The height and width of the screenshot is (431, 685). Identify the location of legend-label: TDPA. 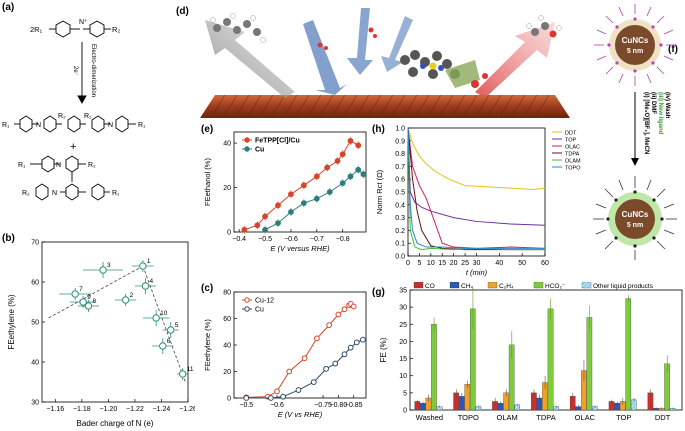
(572, 155).